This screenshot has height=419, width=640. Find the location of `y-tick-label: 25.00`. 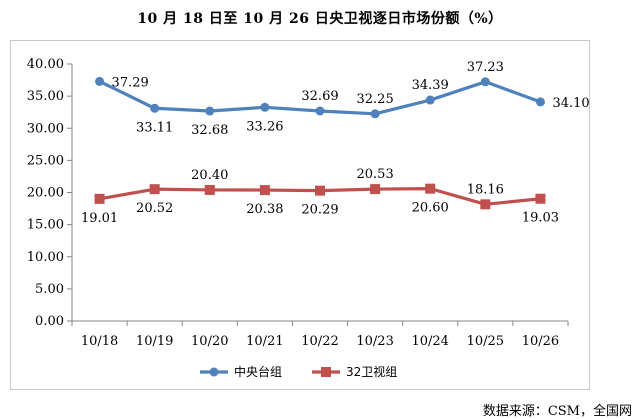

y-tick-label: 25.00 is located at coordinates (45, 160).